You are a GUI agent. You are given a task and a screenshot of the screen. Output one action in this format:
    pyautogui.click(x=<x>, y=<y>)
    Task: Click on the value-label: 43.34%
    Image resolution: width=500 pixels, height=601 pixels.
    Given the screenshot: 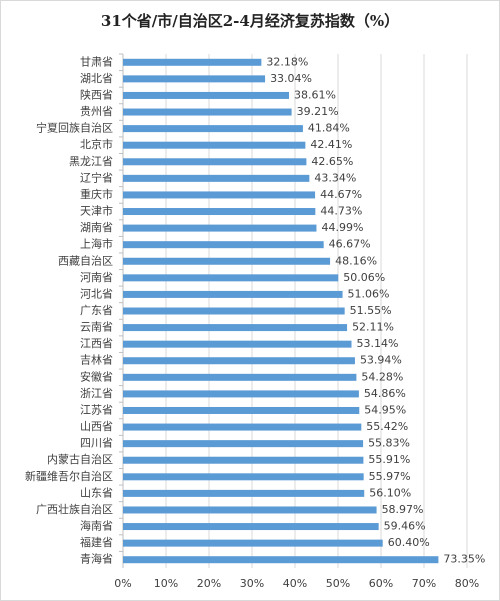 What is the action you would take?
    pyautogui.click(x=335, y=177)
    